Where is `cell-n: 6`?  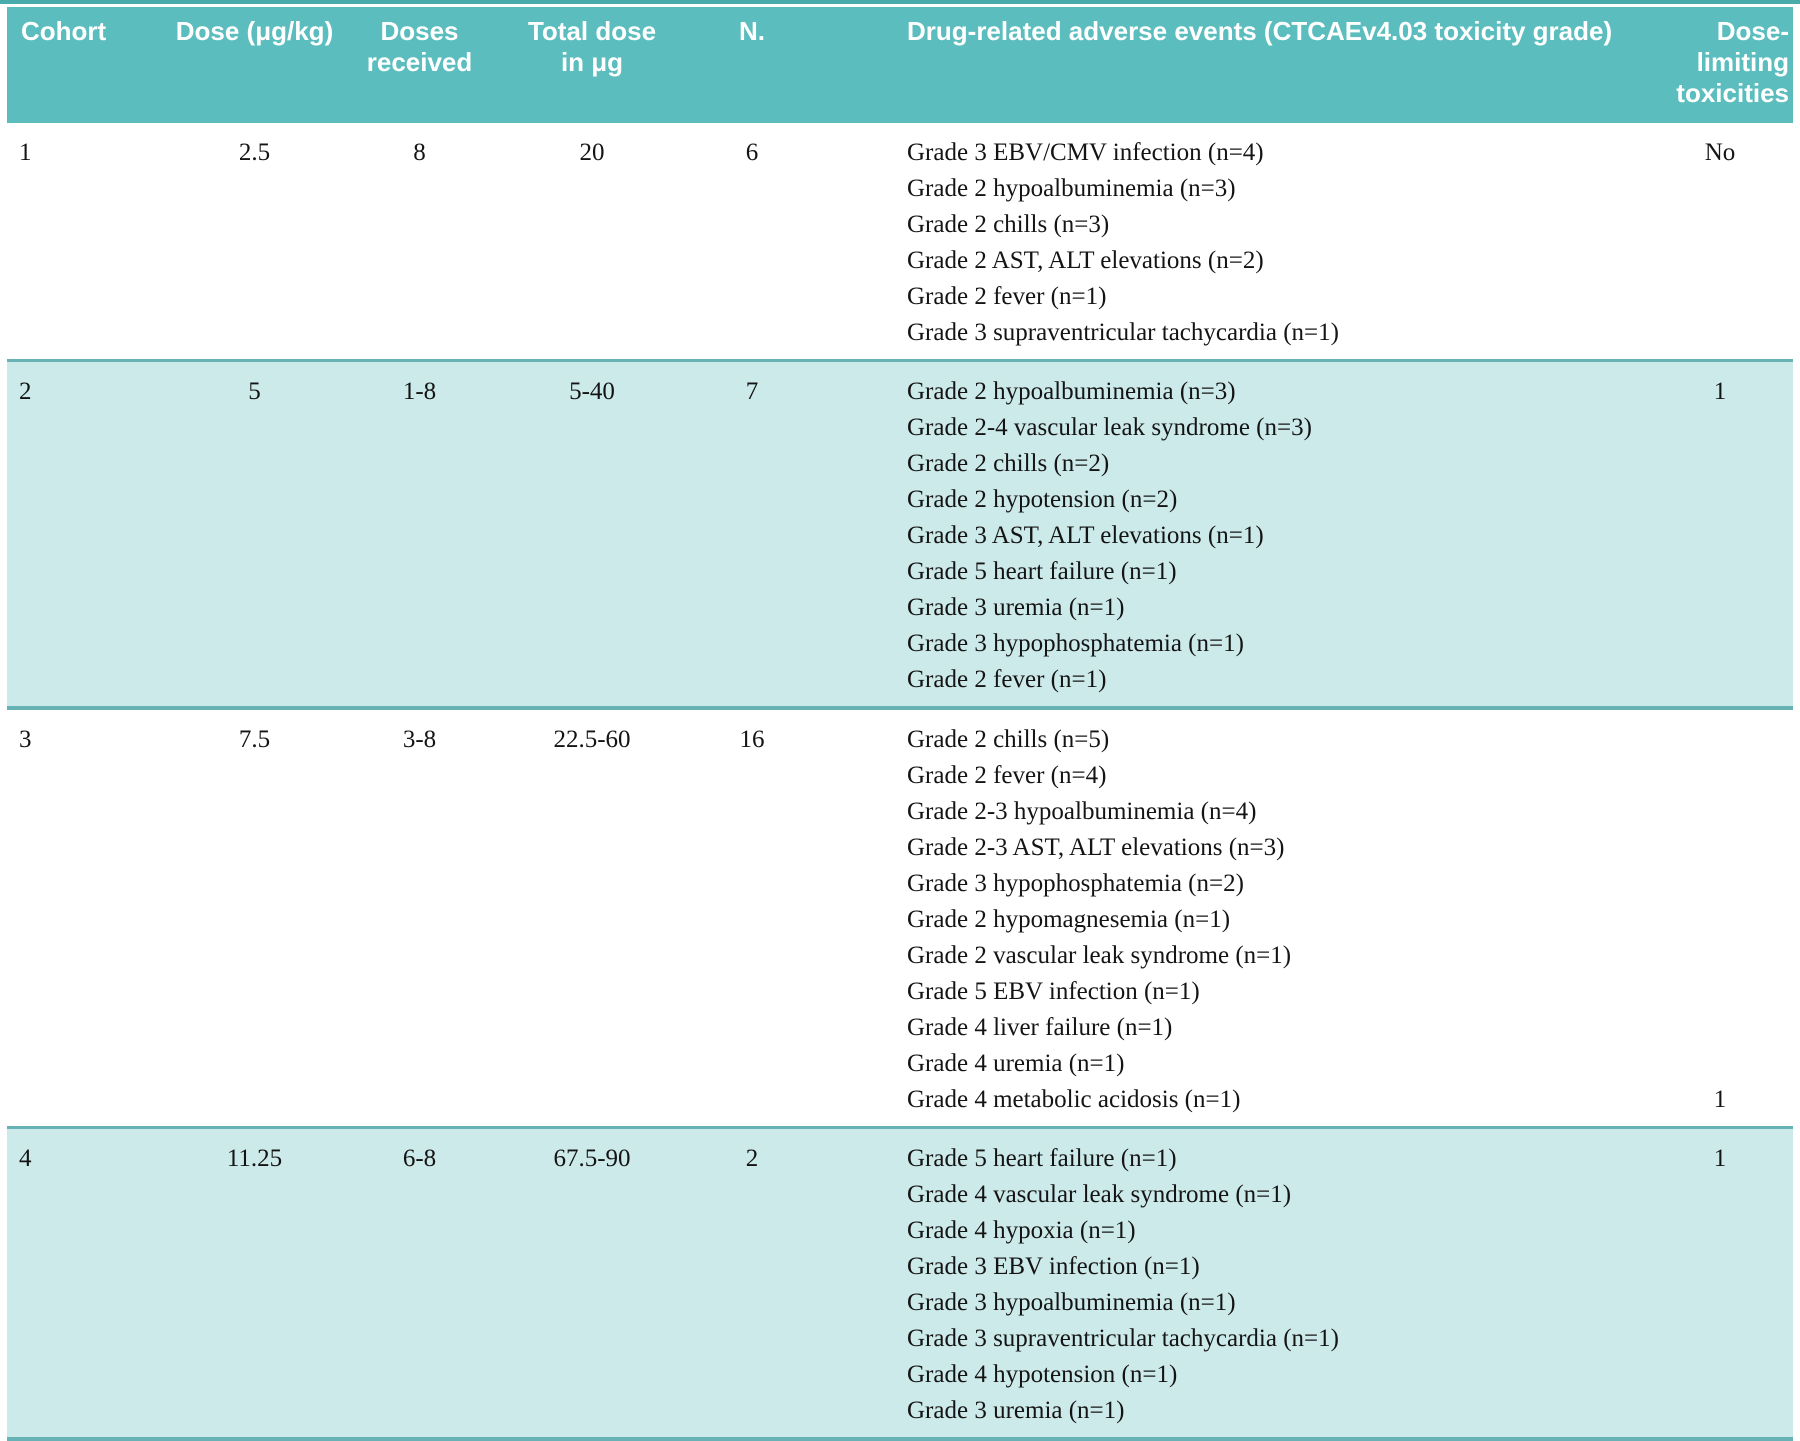 cell-n: 6 is located at coordinates (752, 152).